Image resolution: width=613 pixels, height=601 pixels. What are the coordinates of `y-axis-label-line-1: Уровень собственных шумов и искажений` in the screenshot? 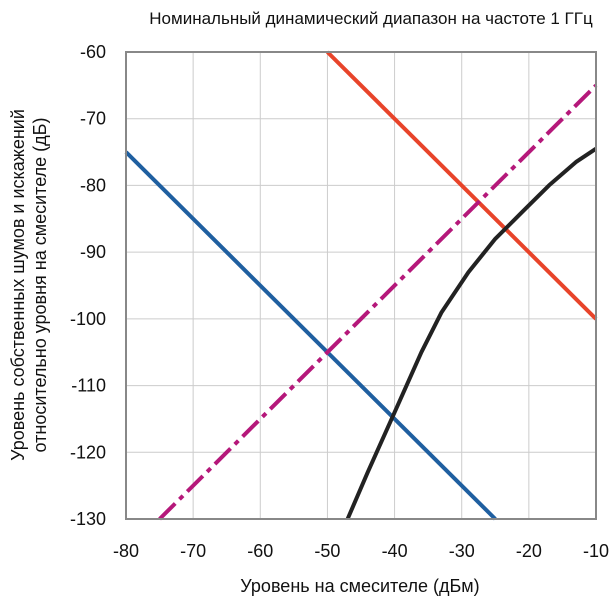 It's located at (18, 285).